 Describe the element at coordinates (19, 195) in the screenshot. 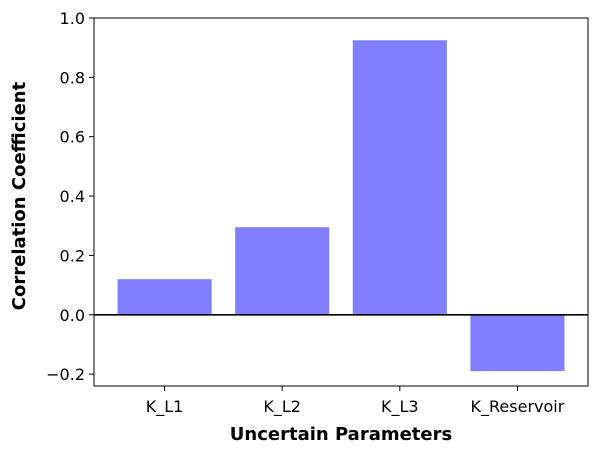

I see `y-axis-title: Correlation Coefficient` at that location.